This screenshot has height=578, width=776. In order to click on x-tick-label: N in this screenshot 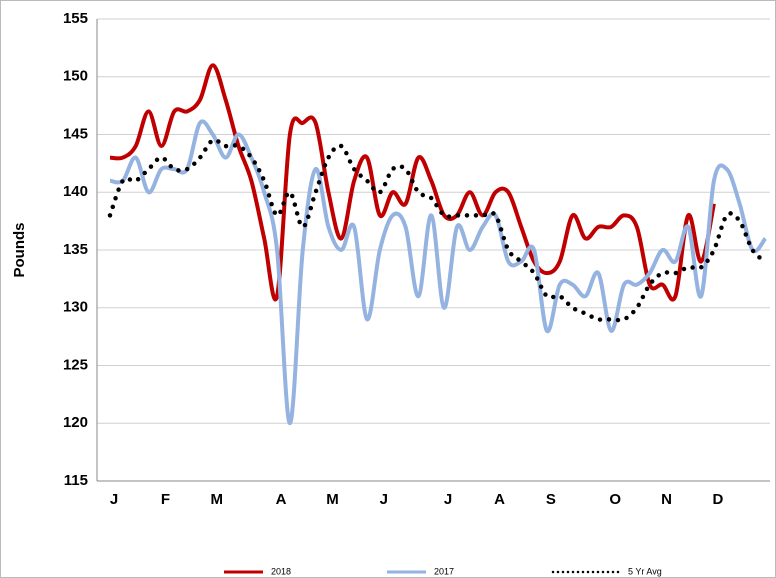, I will do `click(666, 499)`.